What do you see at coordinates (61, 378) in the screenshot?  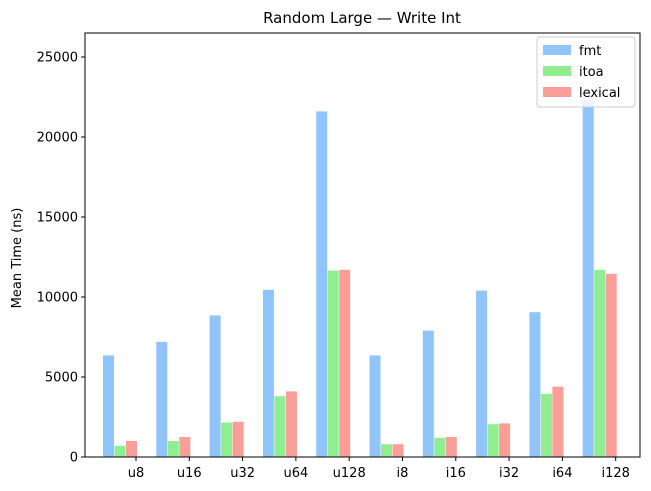 I see `y-tick-label: 5000` at bounding box center [61, 378].